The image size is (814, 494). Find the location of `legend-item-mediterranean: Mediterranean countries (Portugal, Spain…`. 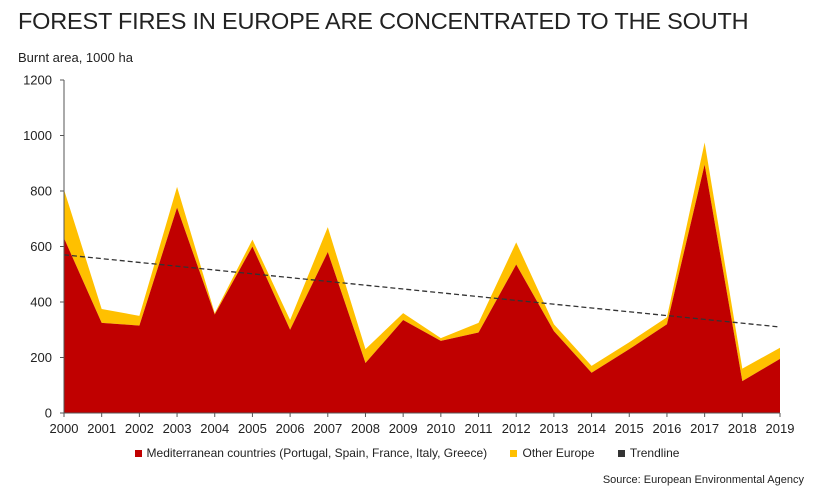

legend-item-mediterranean: Mediterranean countries (Portugal, Spain… is located at coordinates (311, 453).